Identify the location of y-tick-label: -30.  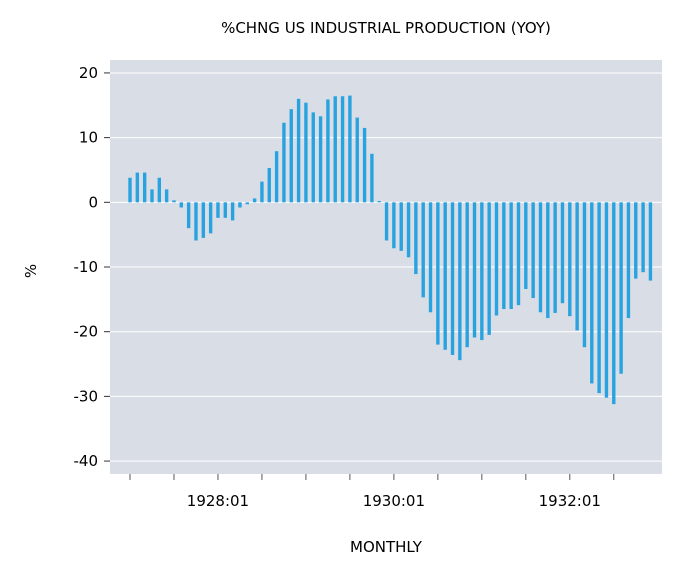
(86, 396).